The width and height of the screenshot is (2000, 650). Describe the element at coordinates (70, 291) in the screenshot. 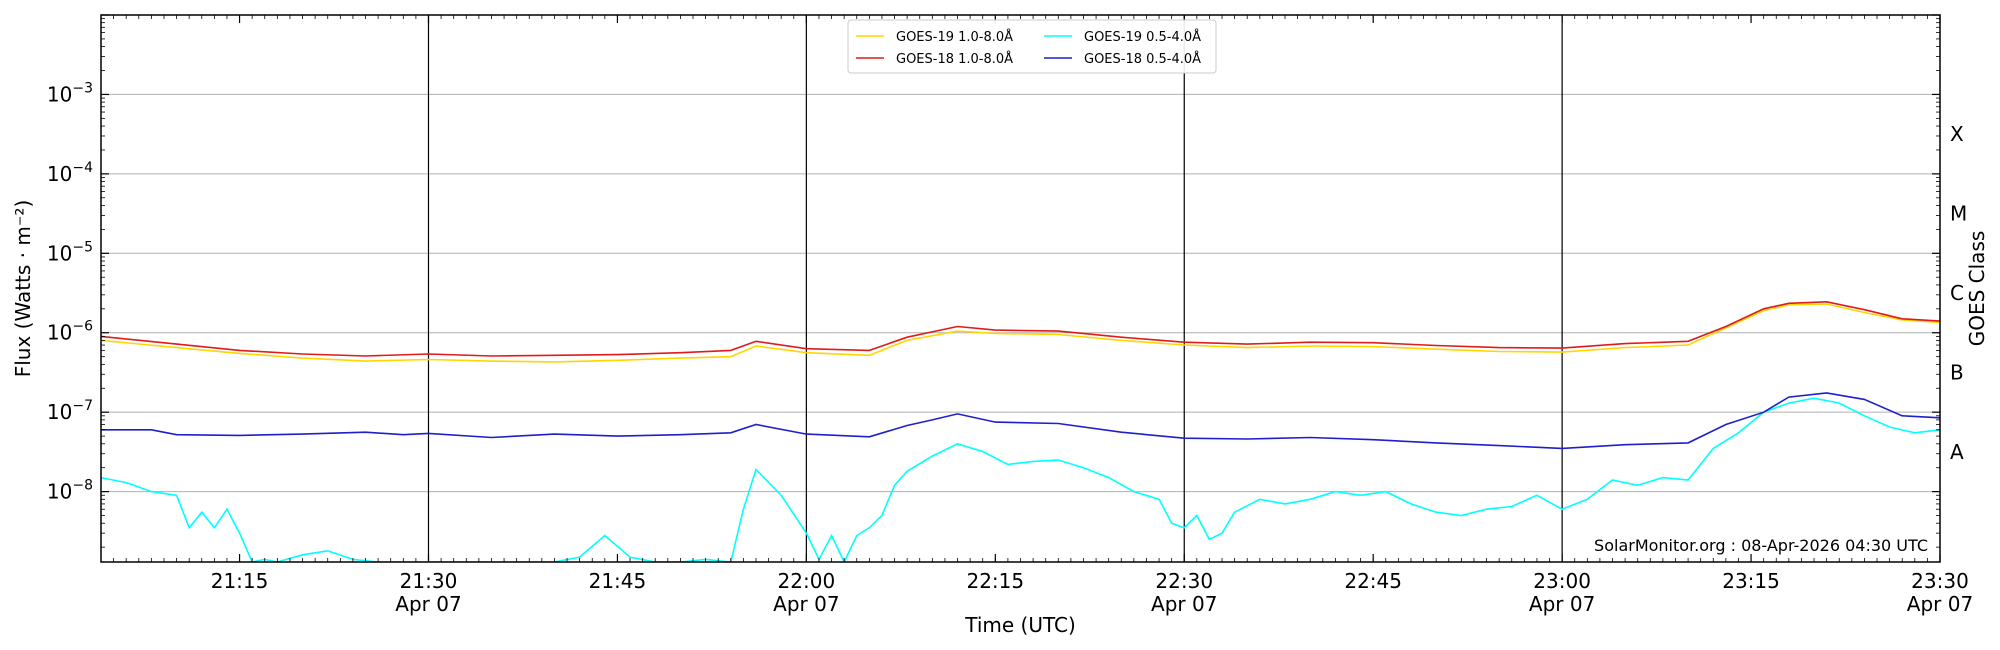

I see `y-tick-labels: 10⁻⁸ 10⁻⁷ 10⁻⁶ 10⁻⁵ 10⁻⁴ 10⁻³` at that location.